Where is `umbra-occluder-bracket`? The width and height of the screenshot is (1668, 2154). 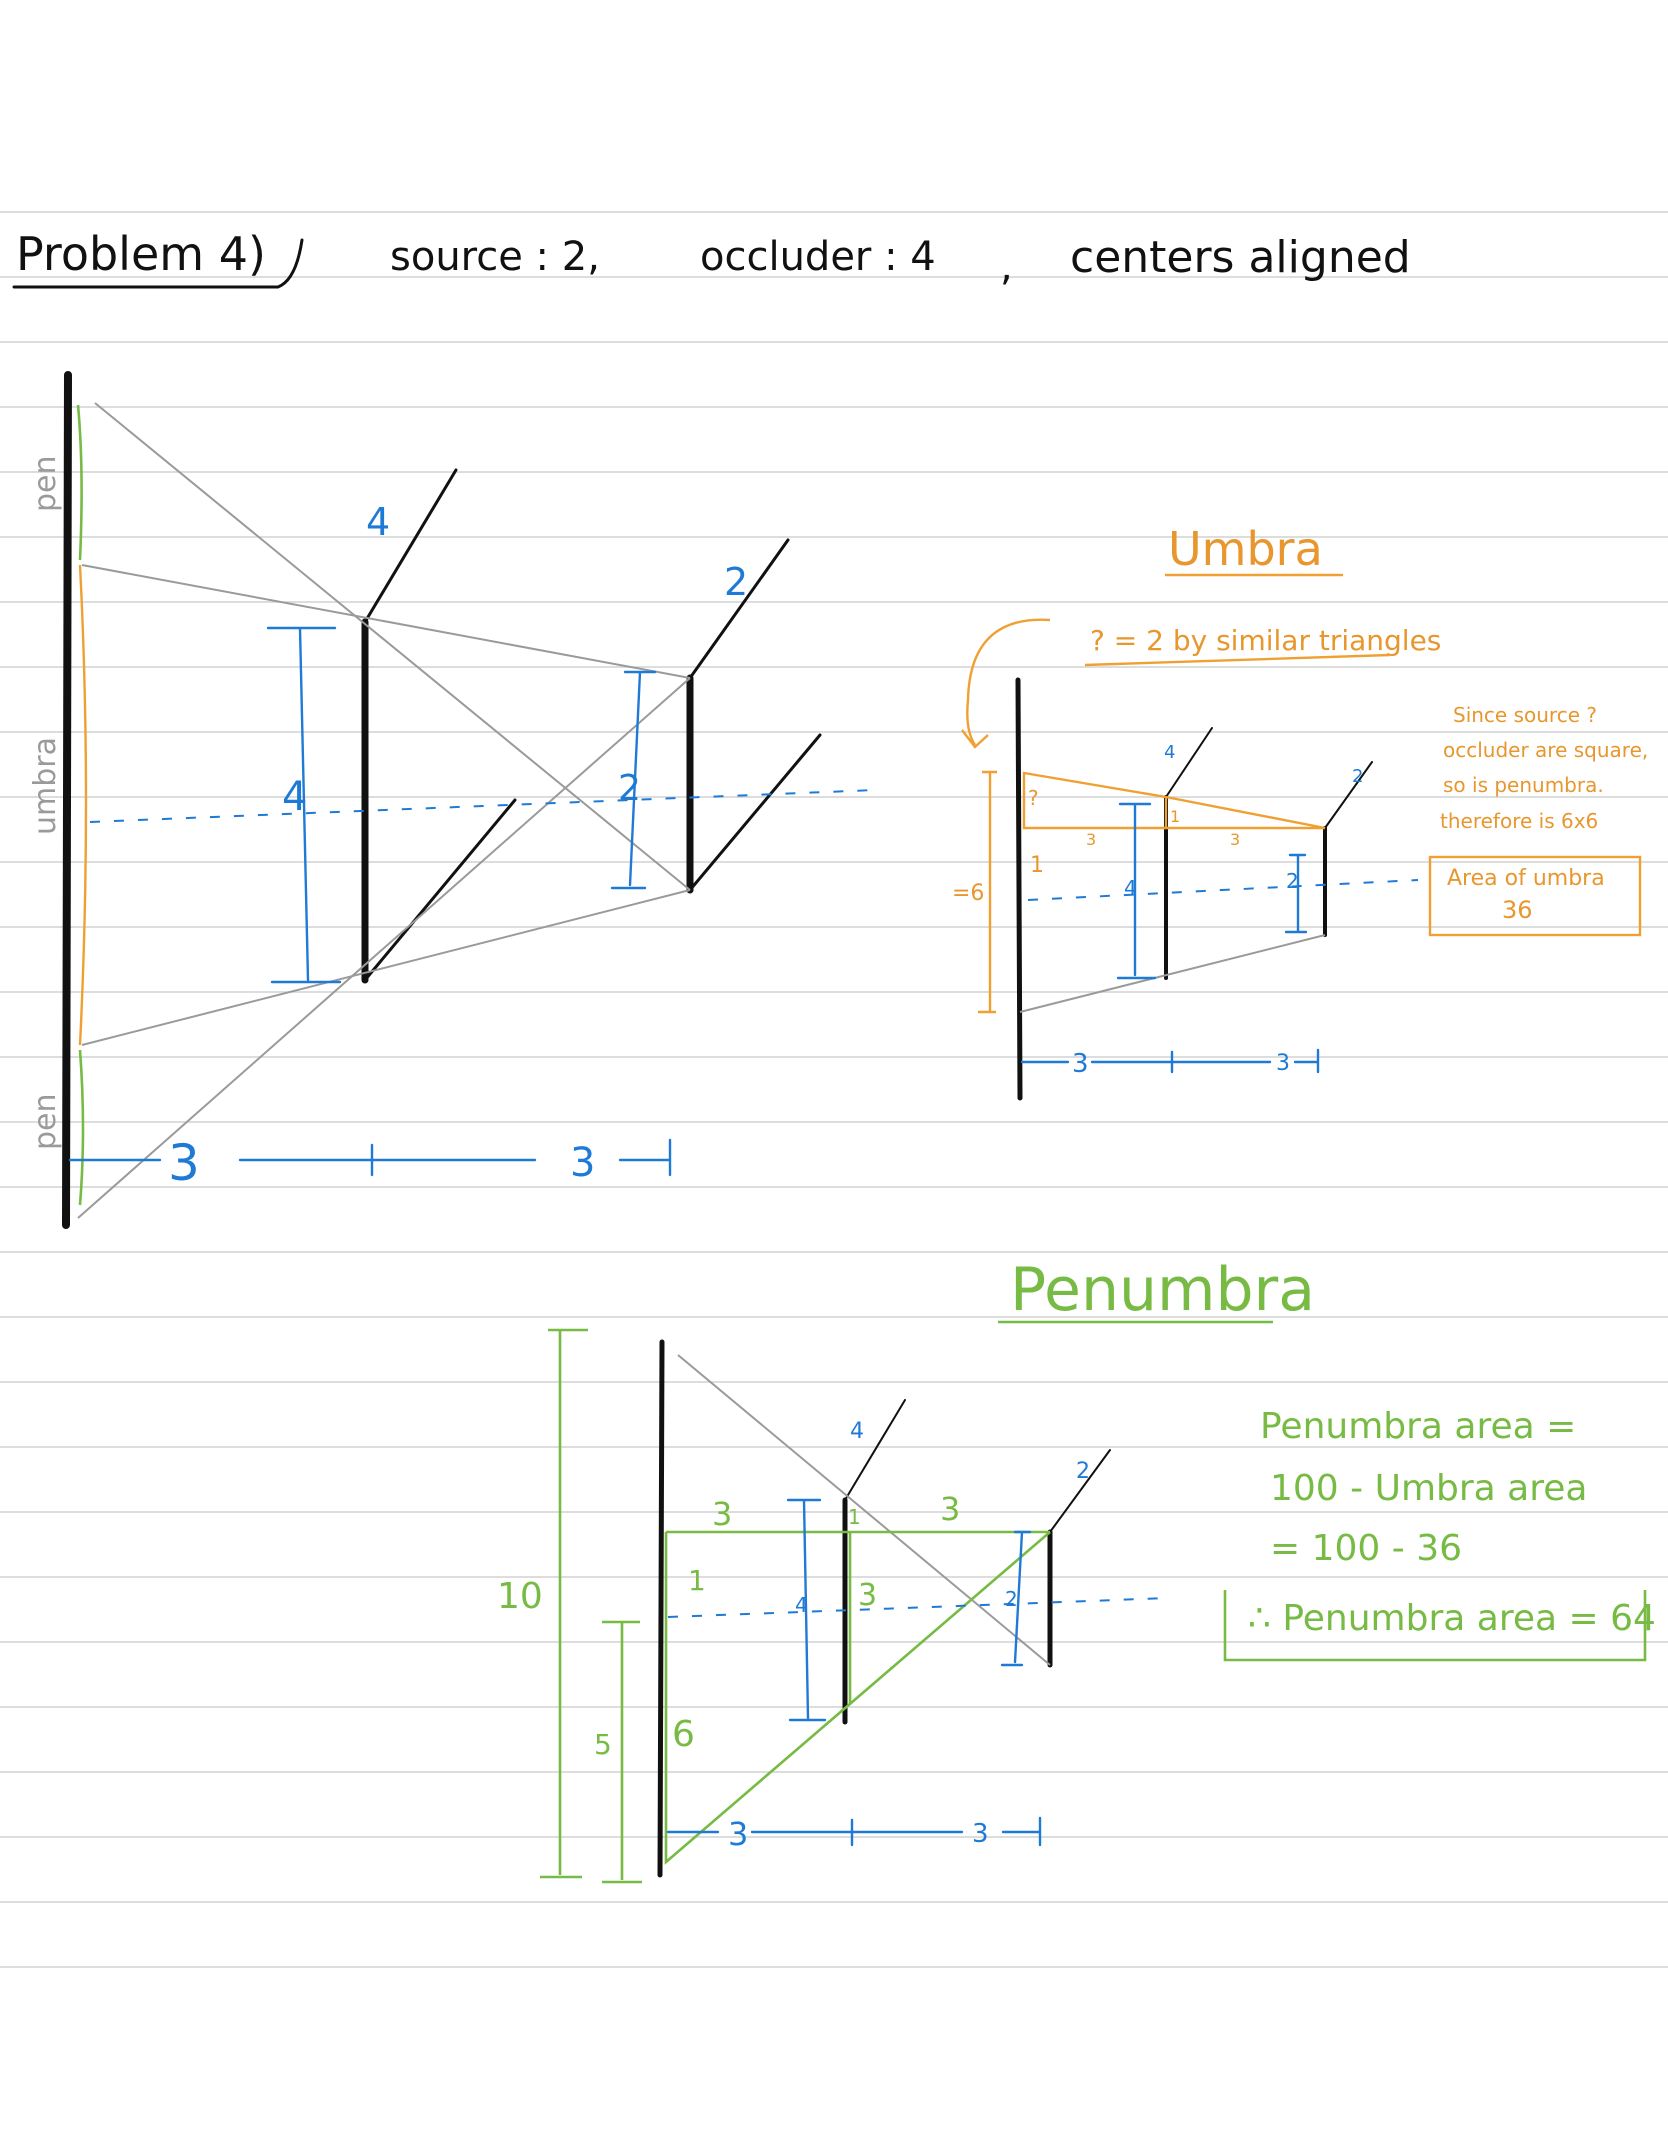 umbra-occluder-bracket is located at coordinates (1136, 891).